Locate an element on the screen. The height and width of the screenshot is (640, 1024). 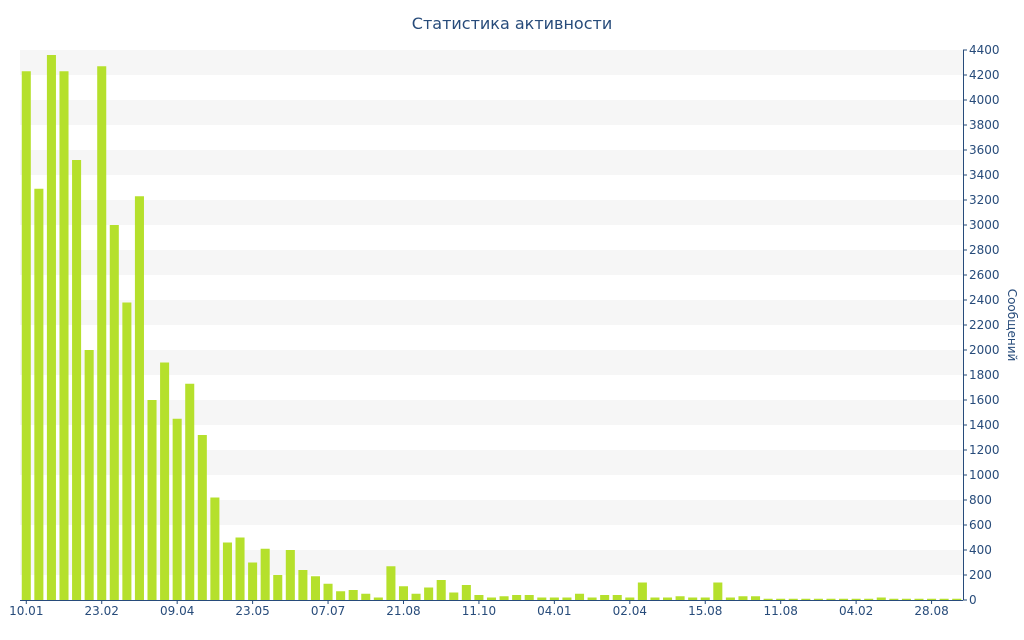
x-tick-label: 11.08 is located at coordinates (781, 611).